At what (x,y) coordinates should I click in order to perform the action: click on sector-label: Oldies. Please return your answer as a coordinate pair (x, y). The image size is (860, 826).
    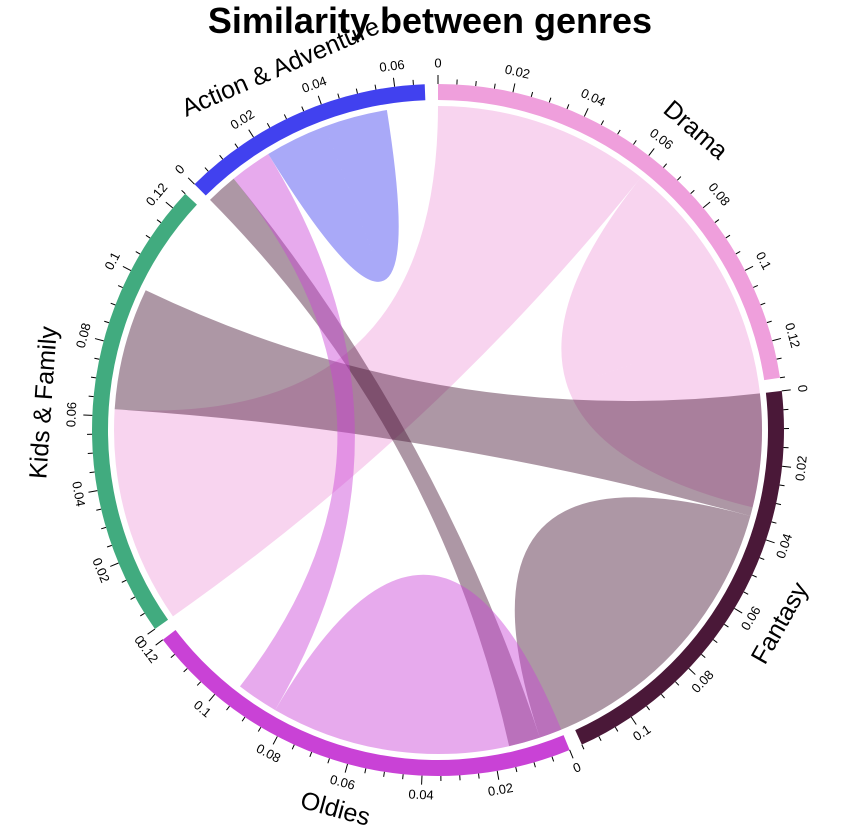
    Looking at the image, I should click on (335, 806).